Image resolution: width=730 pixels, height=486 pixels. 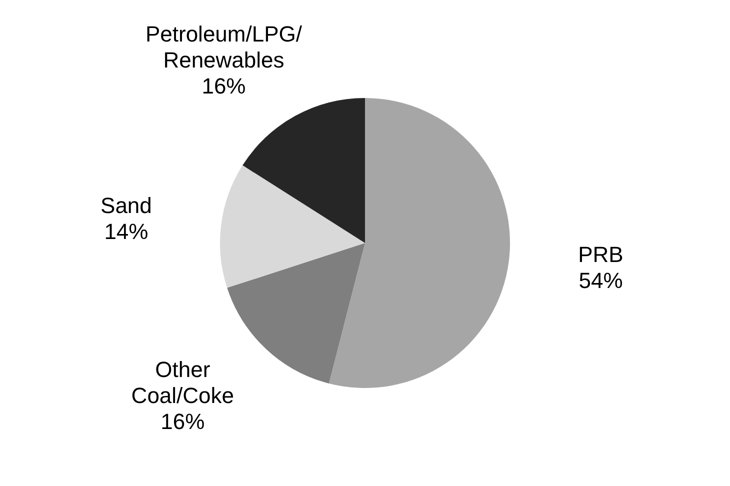 What do you see at coordinates (182, 382) in the screenshot?
I see `slice-label: Other Coal/Coke` at bounding box center [182, 382].